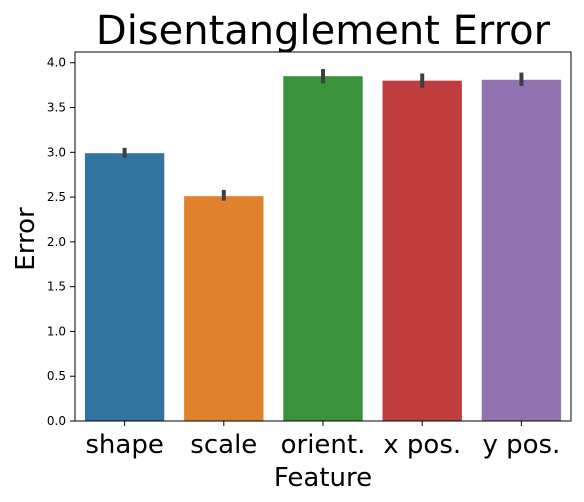 This screenshot has width=584, height=502. Describe the element at coordinates (56, 63) in the screenshot. I see `y-tick-label-8: 4.0` at that location.